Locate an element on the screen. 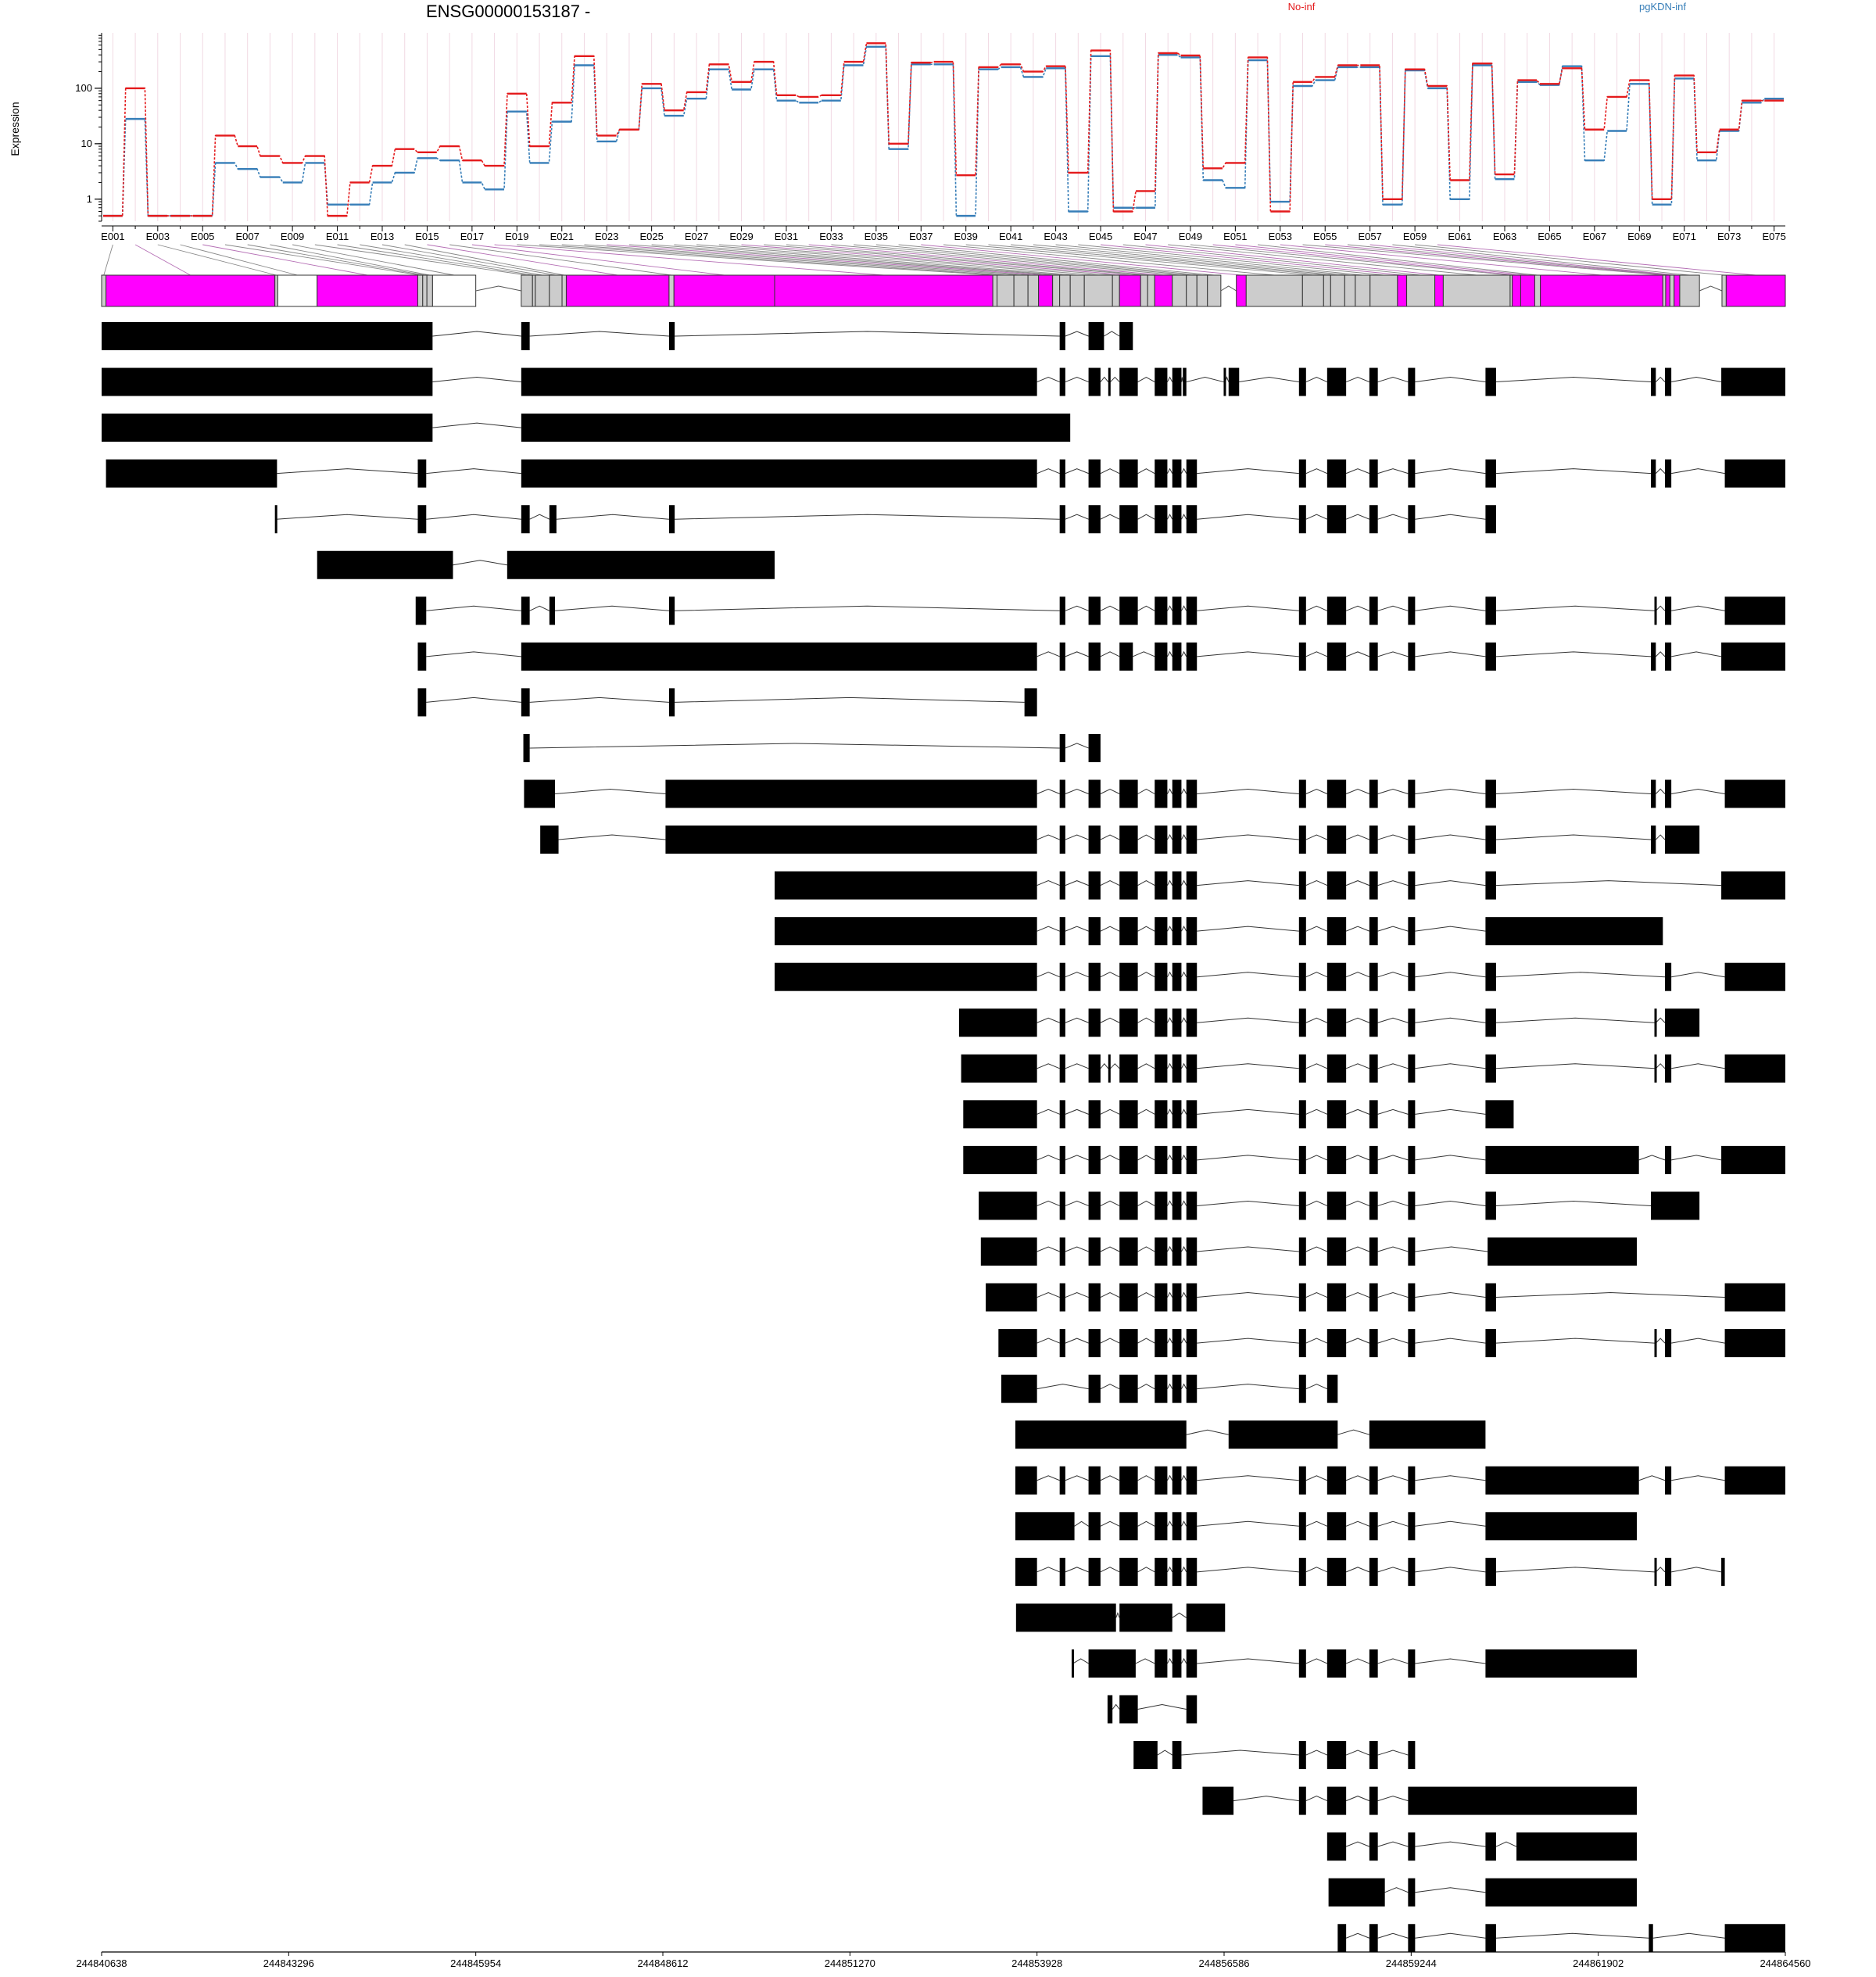 This screenshot has height=1977, width=1876. exon-label: E067 is located at coordinates (1594, 236).